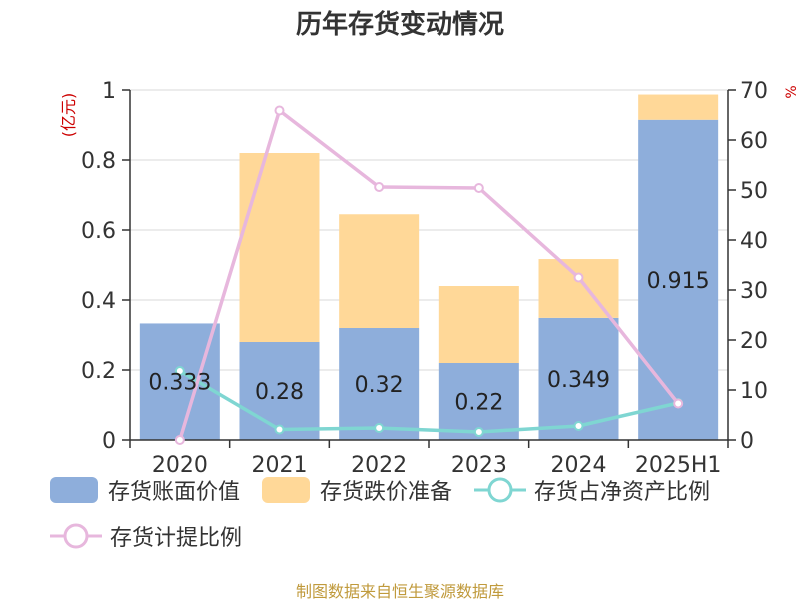 The height and width of the screenshot is (602, 800). Describe the element at coordinates (478, 403) in the screenshot. I see `bar-value-label: 0.22` at that location.